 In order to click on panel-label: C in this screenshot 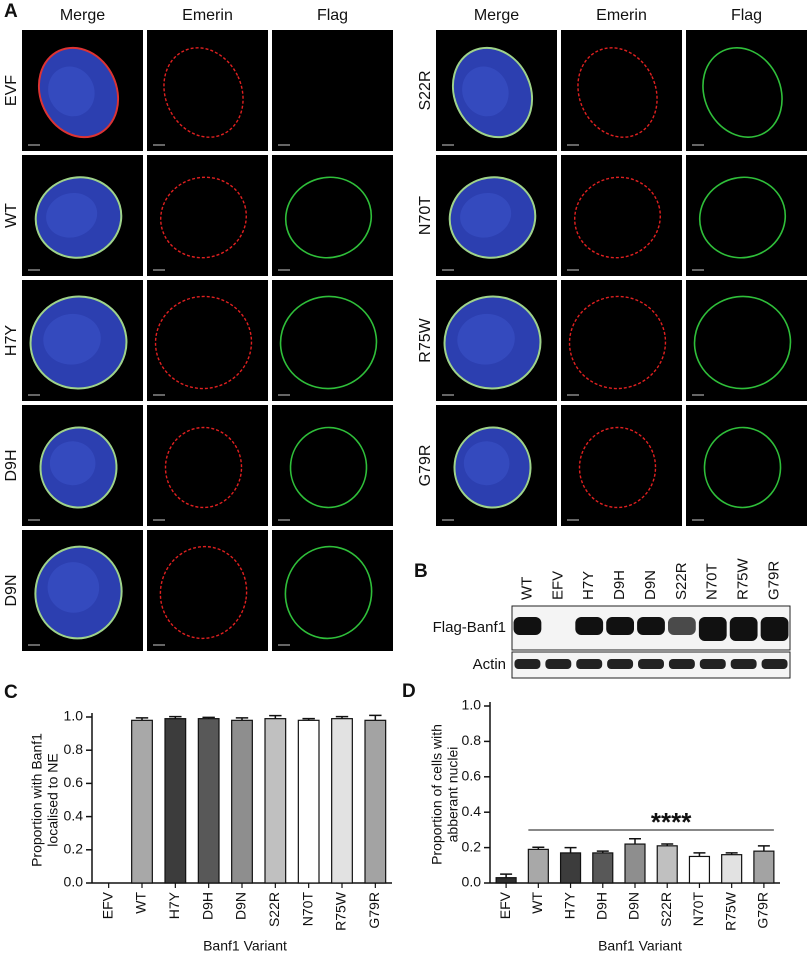, I will do `click(11, 692)`.